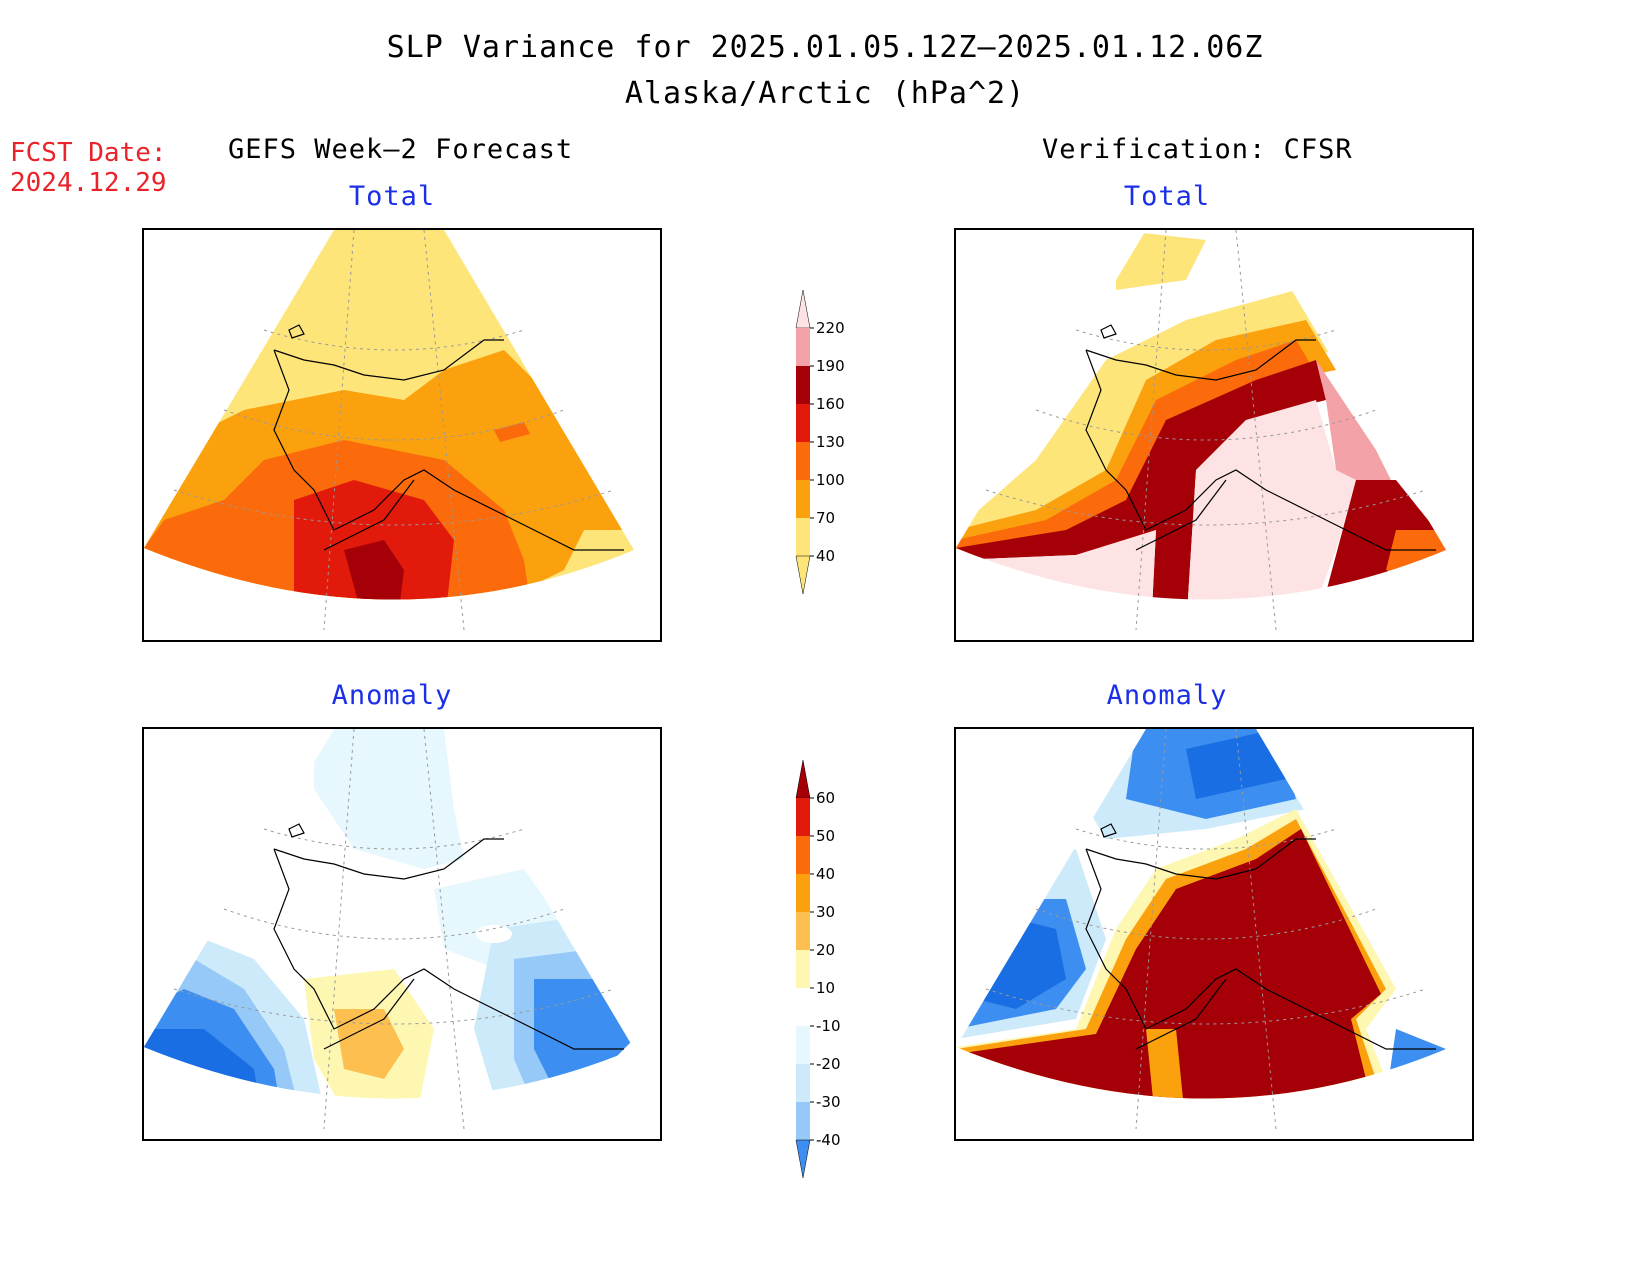  What do you see at coordinates (825, 988) in the screenshot?
I see `colorbar-anomaly-tick-label: 10` at bounding box center [825, 988].